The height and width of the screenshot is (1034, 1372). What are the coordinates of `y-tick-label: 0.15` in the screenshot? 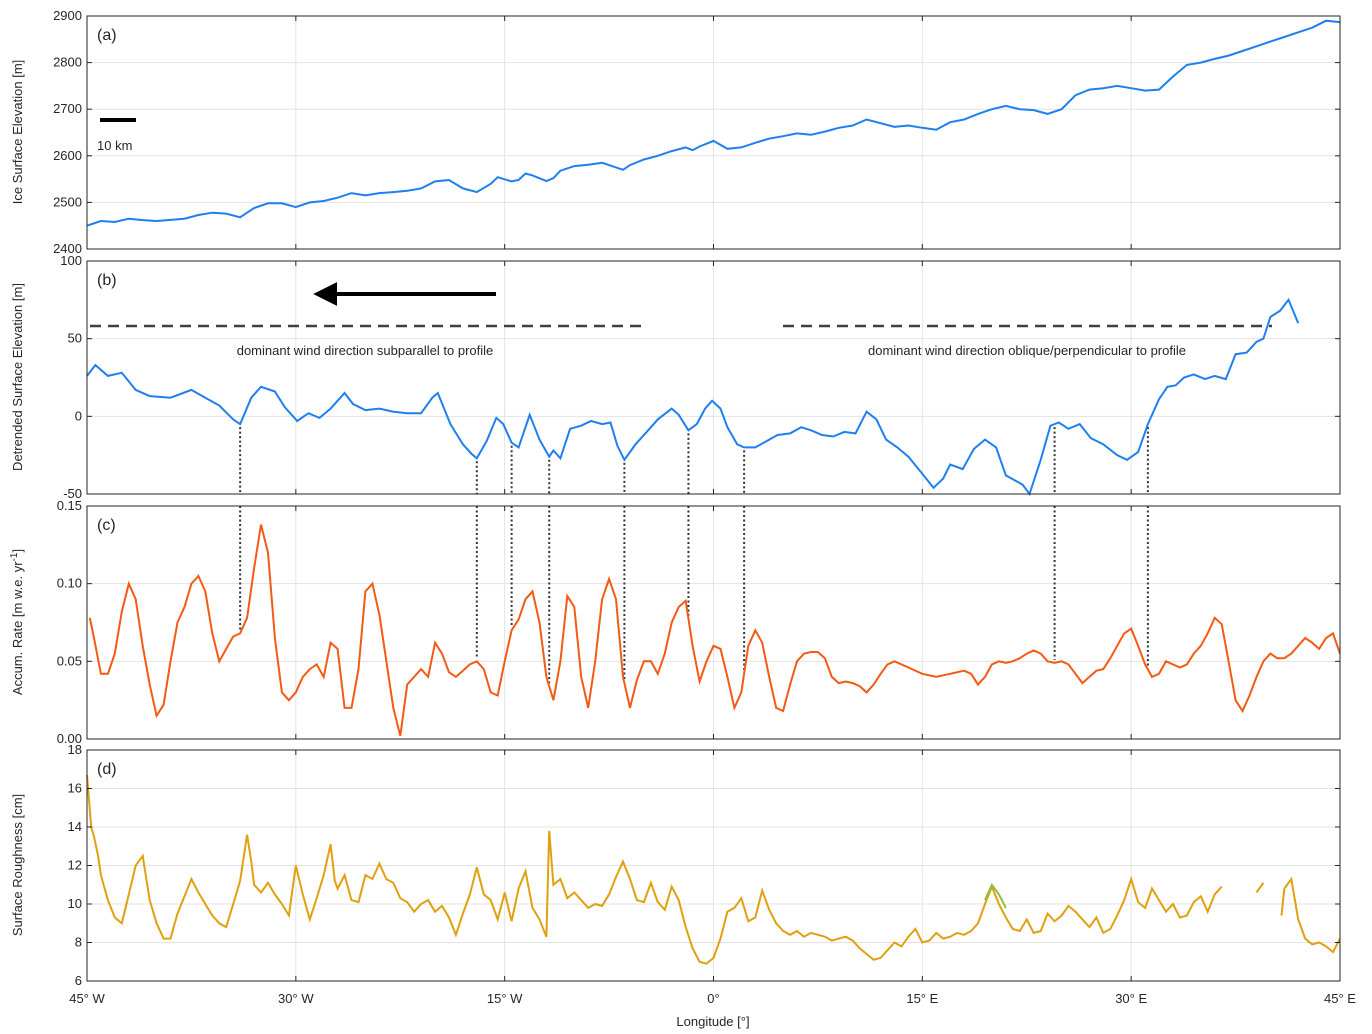 It's located at (69, 505).